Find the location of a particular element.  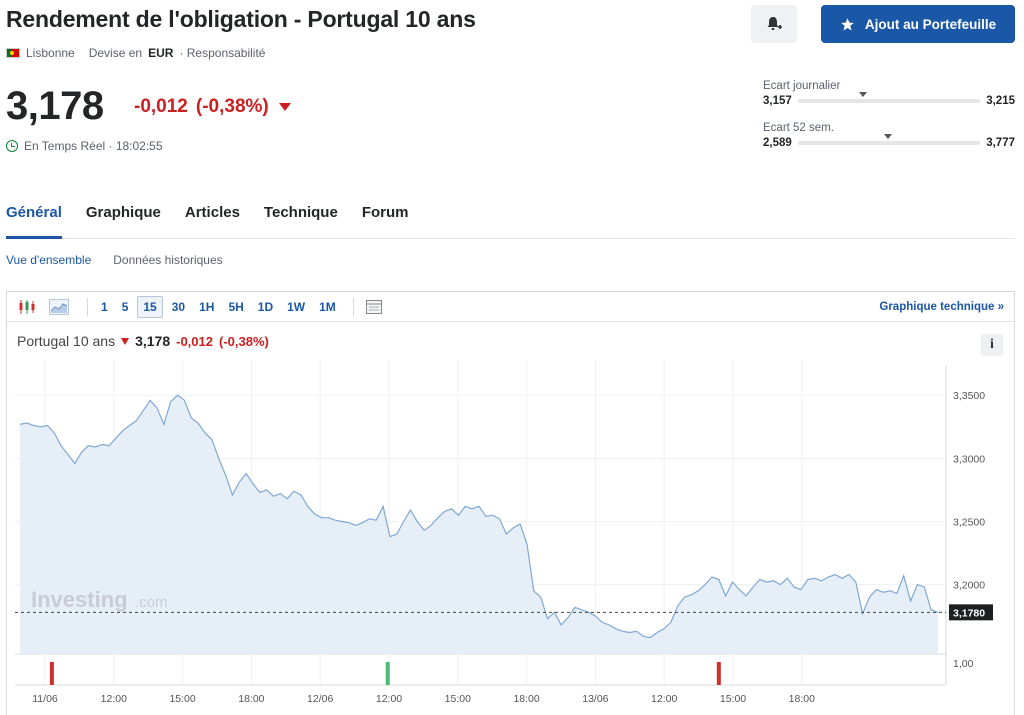

price-change: -0,012 (-0,38%) is located at coordinates (212, 107).